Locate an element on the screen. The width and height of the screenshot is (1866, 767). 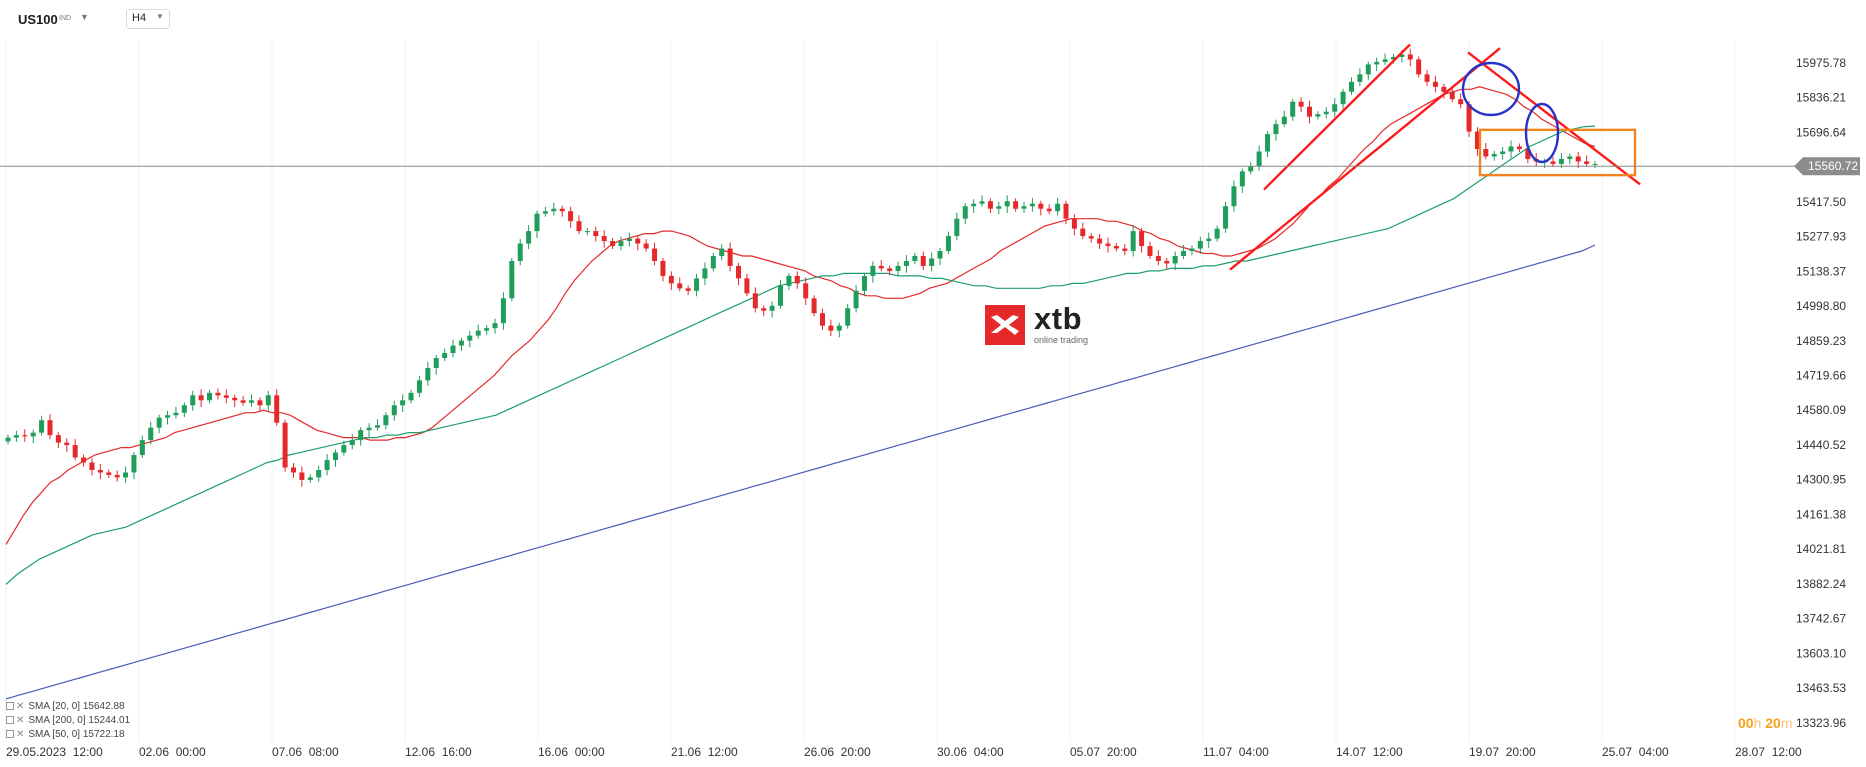
trend-line-lower is located at coordinates (1365, 159).